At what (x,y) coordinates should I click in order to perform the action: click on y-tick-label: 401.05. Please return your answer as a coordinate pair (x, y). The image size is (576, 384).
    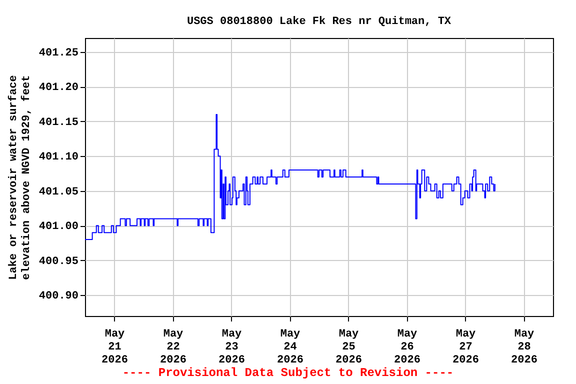
    Looking at the image, I should click on (58, 192).